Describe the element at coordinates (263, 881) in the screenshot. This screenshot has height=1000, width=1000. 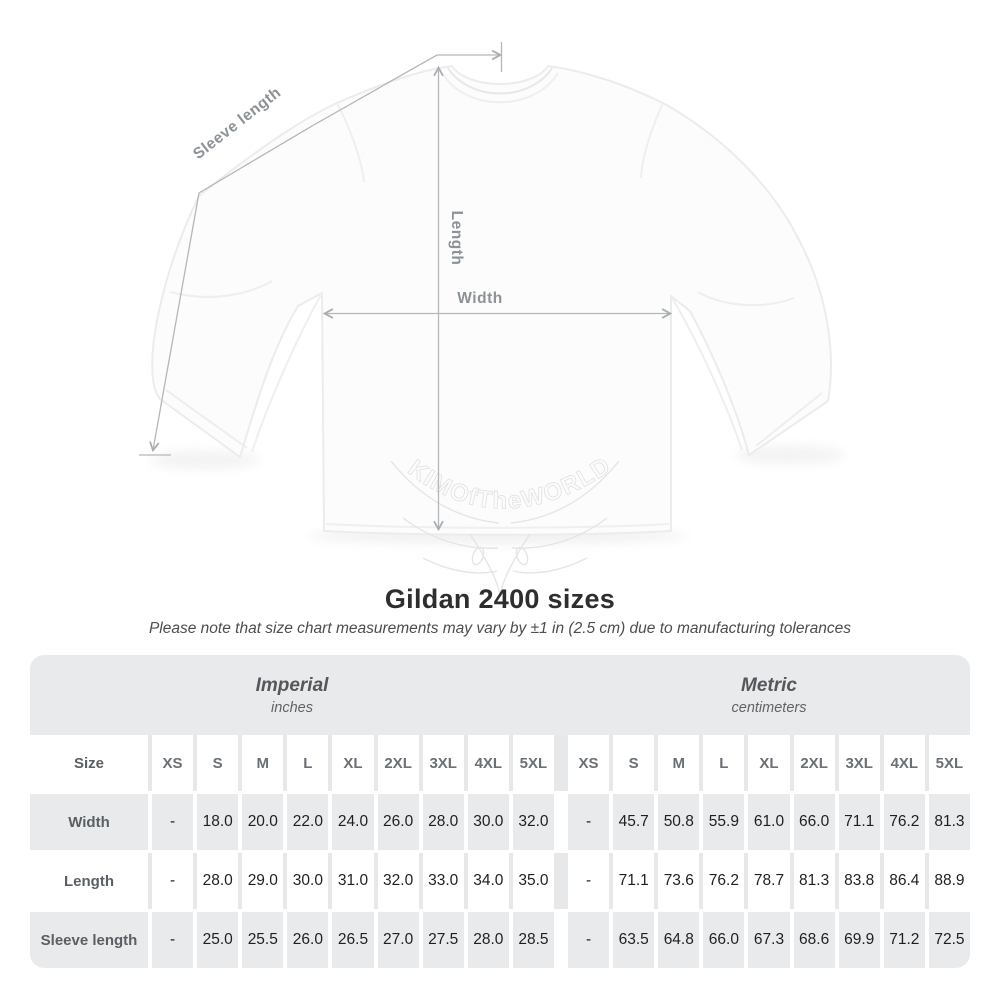
I see `value-cell: 29.0` at that location.